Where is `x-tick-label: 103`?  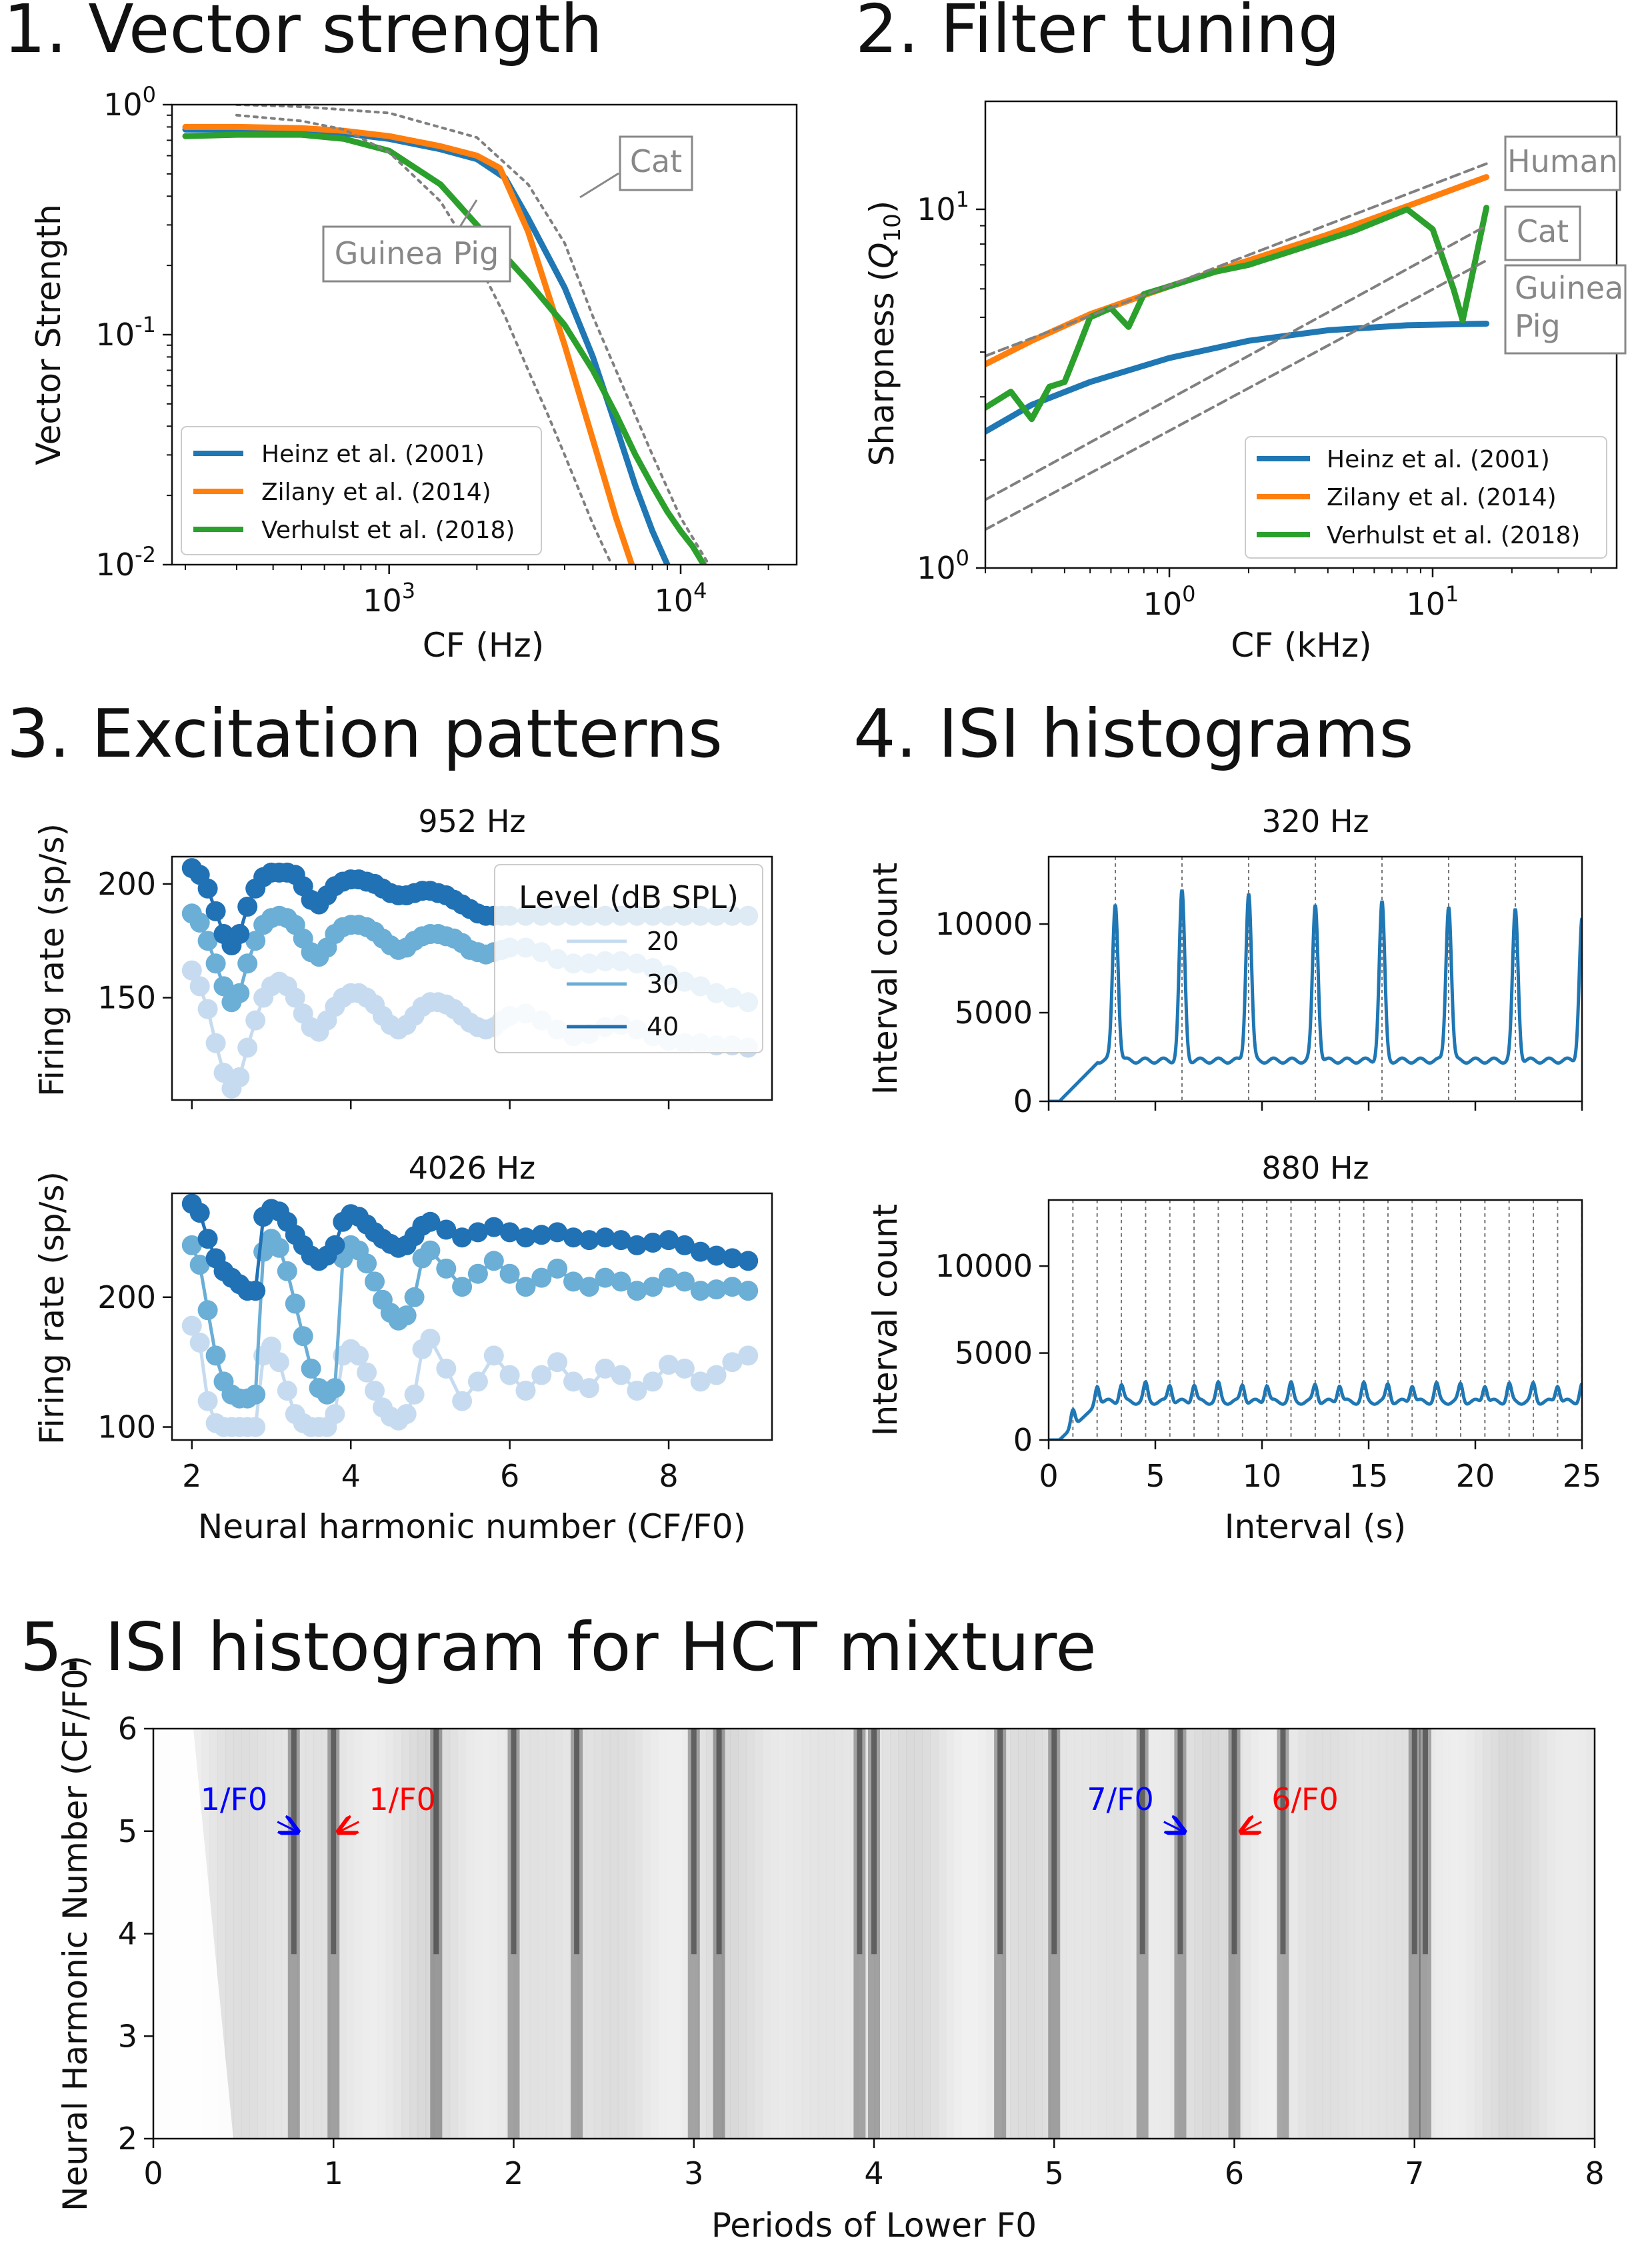 x-tick-label: 103 is located at coordinates (389, 598).